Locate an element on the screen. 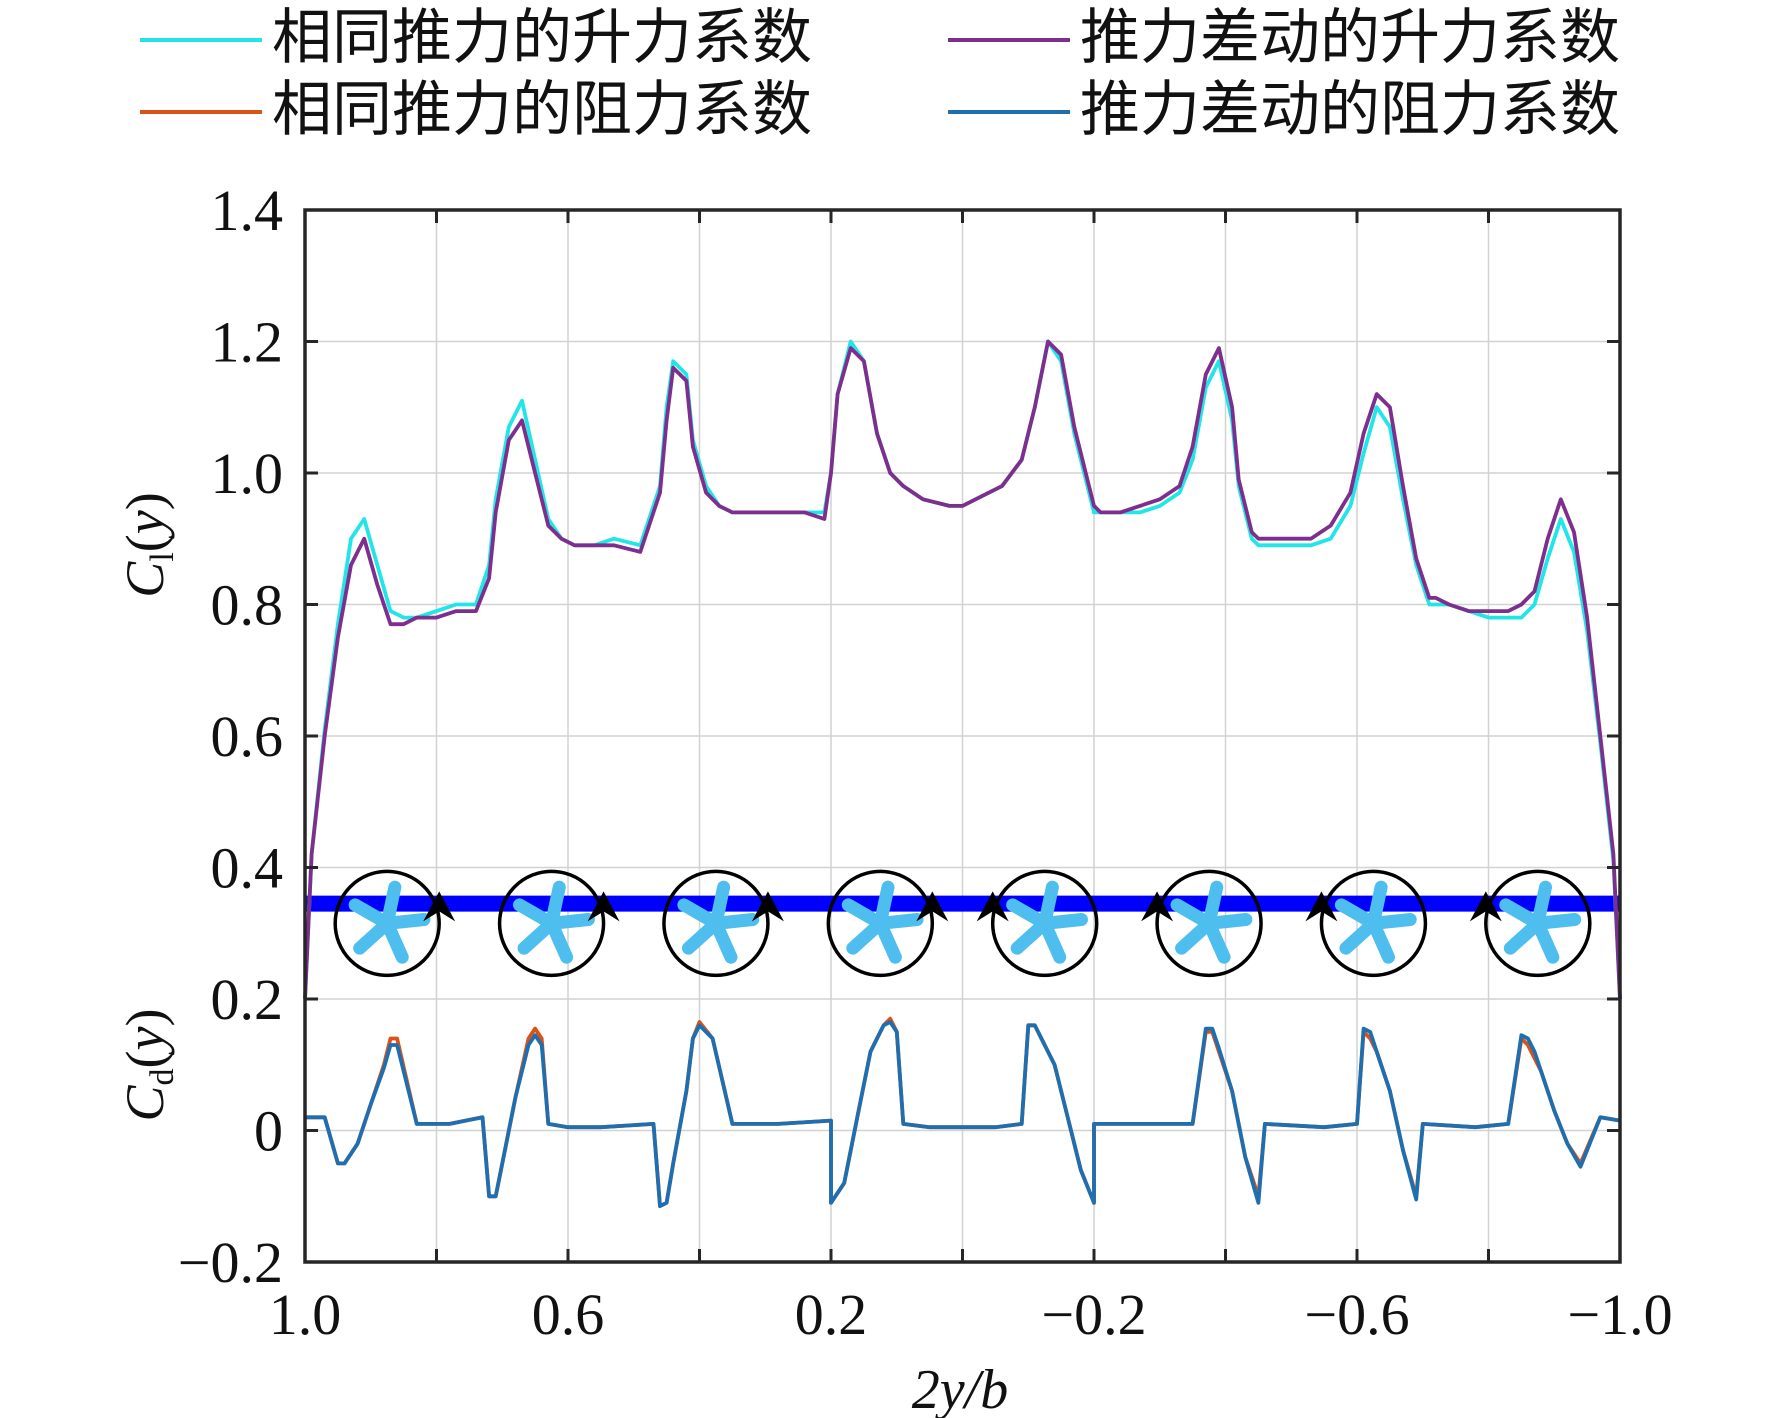 The width and height of the screenshot is (1772, 1418). y-tick-label-3: 0.4 is located at coordinates (247, 868).